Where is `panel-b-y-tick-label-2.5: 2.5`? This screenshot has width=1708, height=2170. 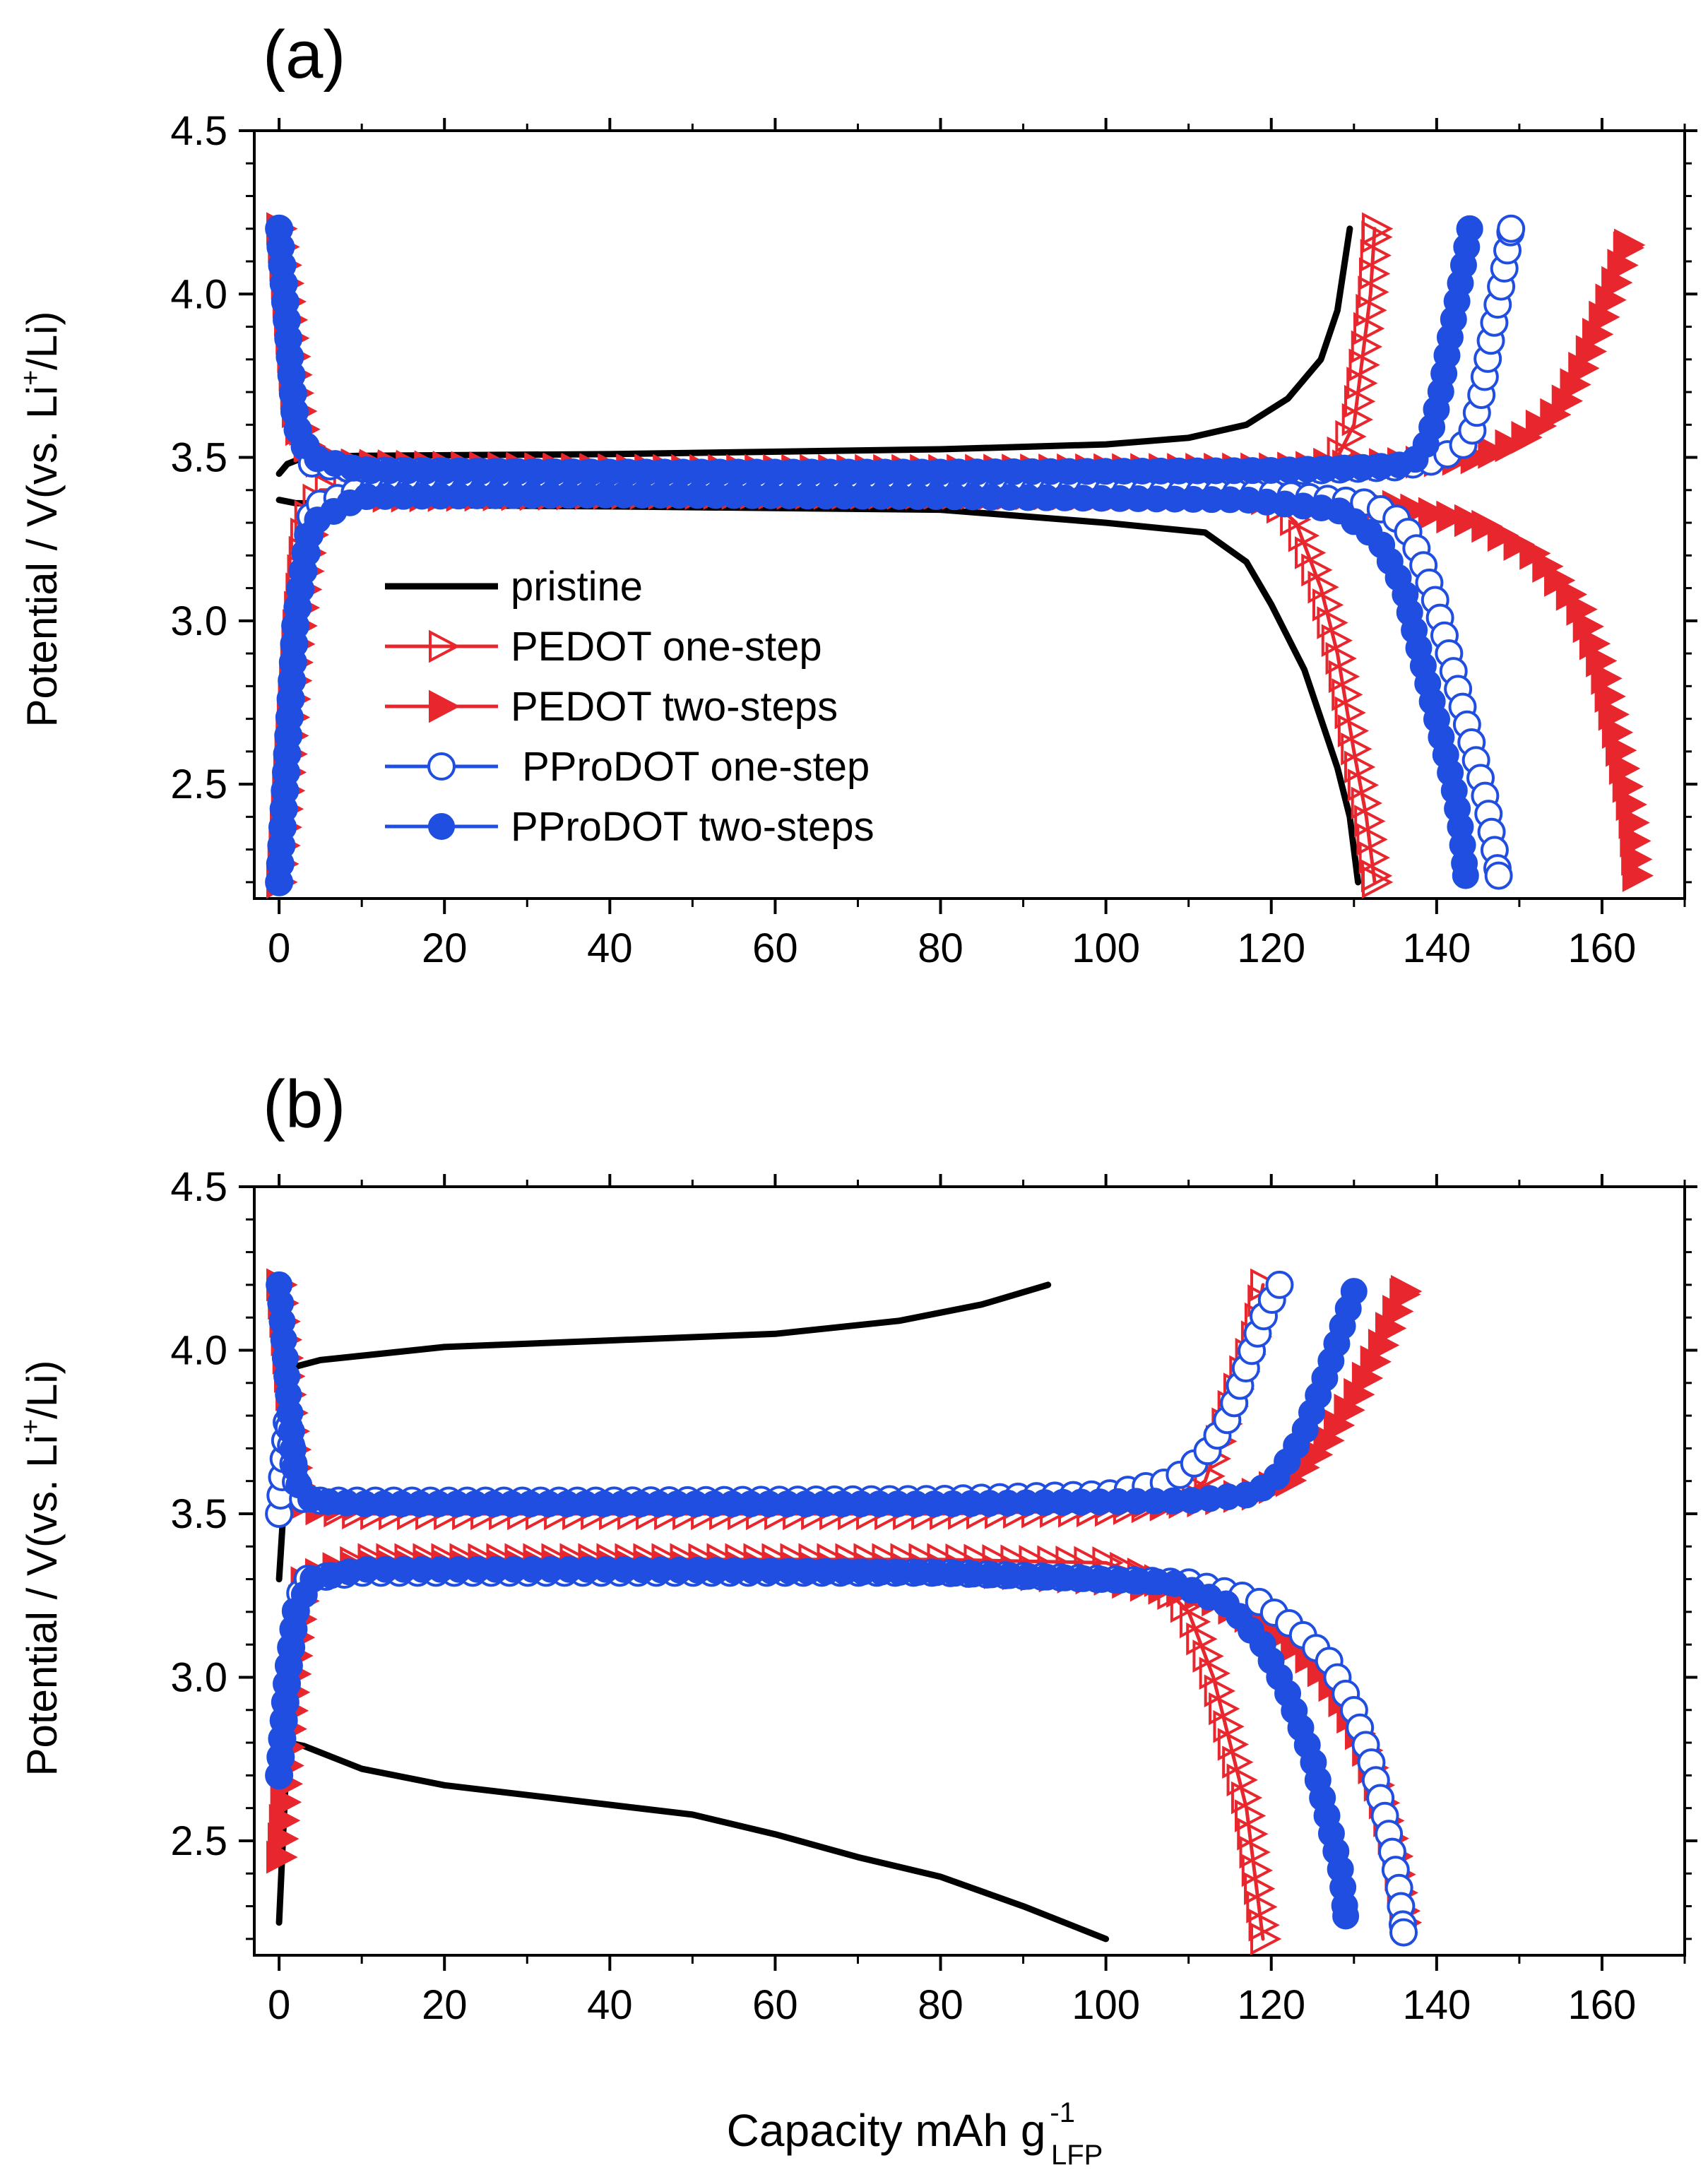 panel-b-y-tick-label-2.5: 2.5 is located at coordinates (198, 1841).